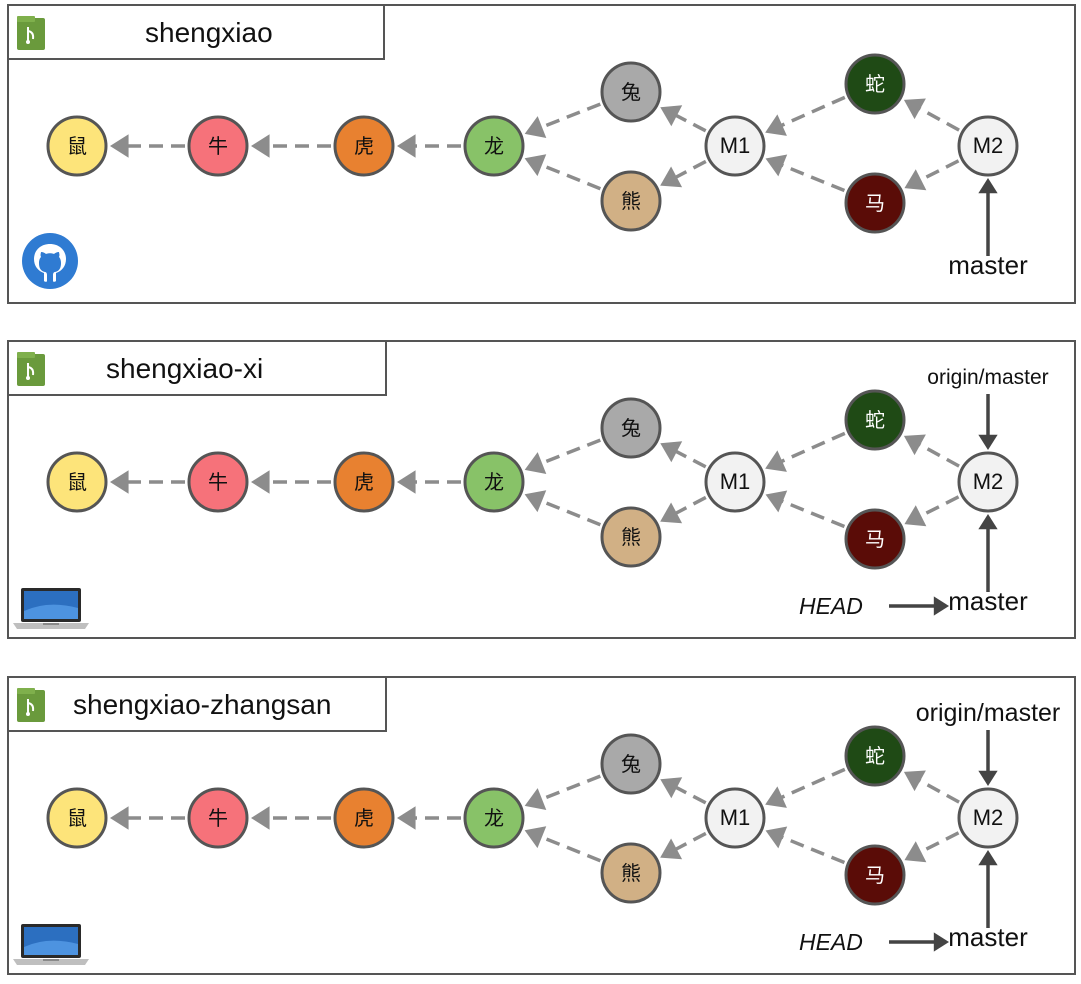  Describe the element at coordinates (202, 704) in the screenshot. I see `repo-title: shengxiao-zhangsan` at that location.